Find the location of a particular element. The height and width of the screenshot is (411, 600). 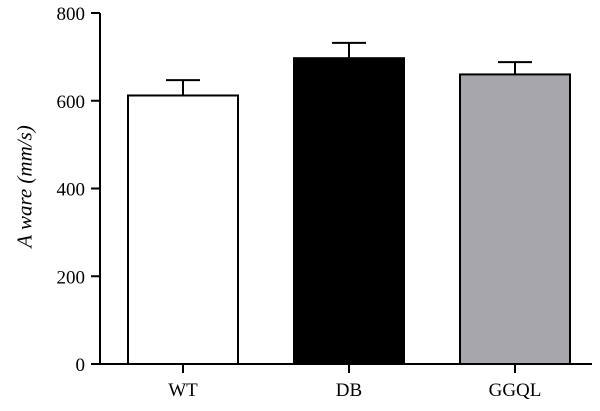

bar-ggql is located at coordinates (515, 219).